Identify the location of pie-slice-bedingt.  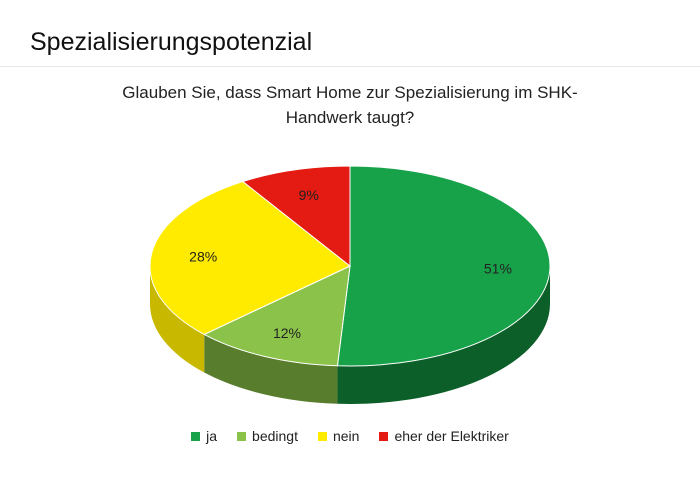
(277, 316).